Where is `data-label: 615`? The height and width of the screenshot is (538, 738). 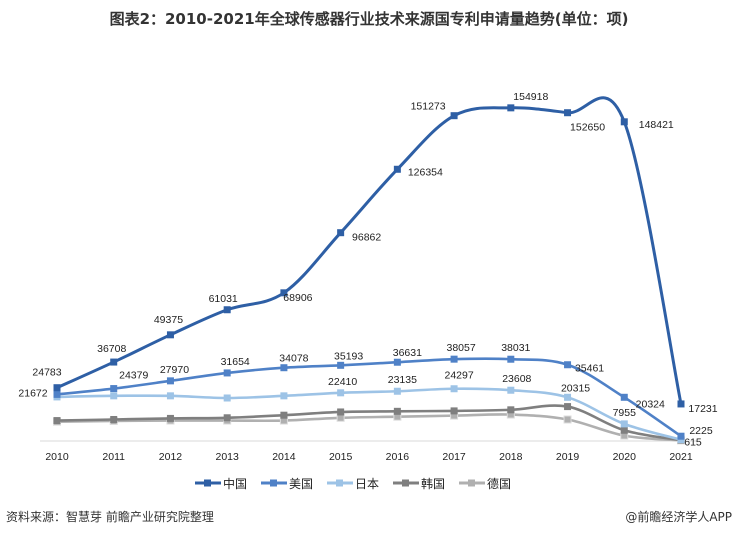 data-label: 615 is located at coordinates (693, 443).